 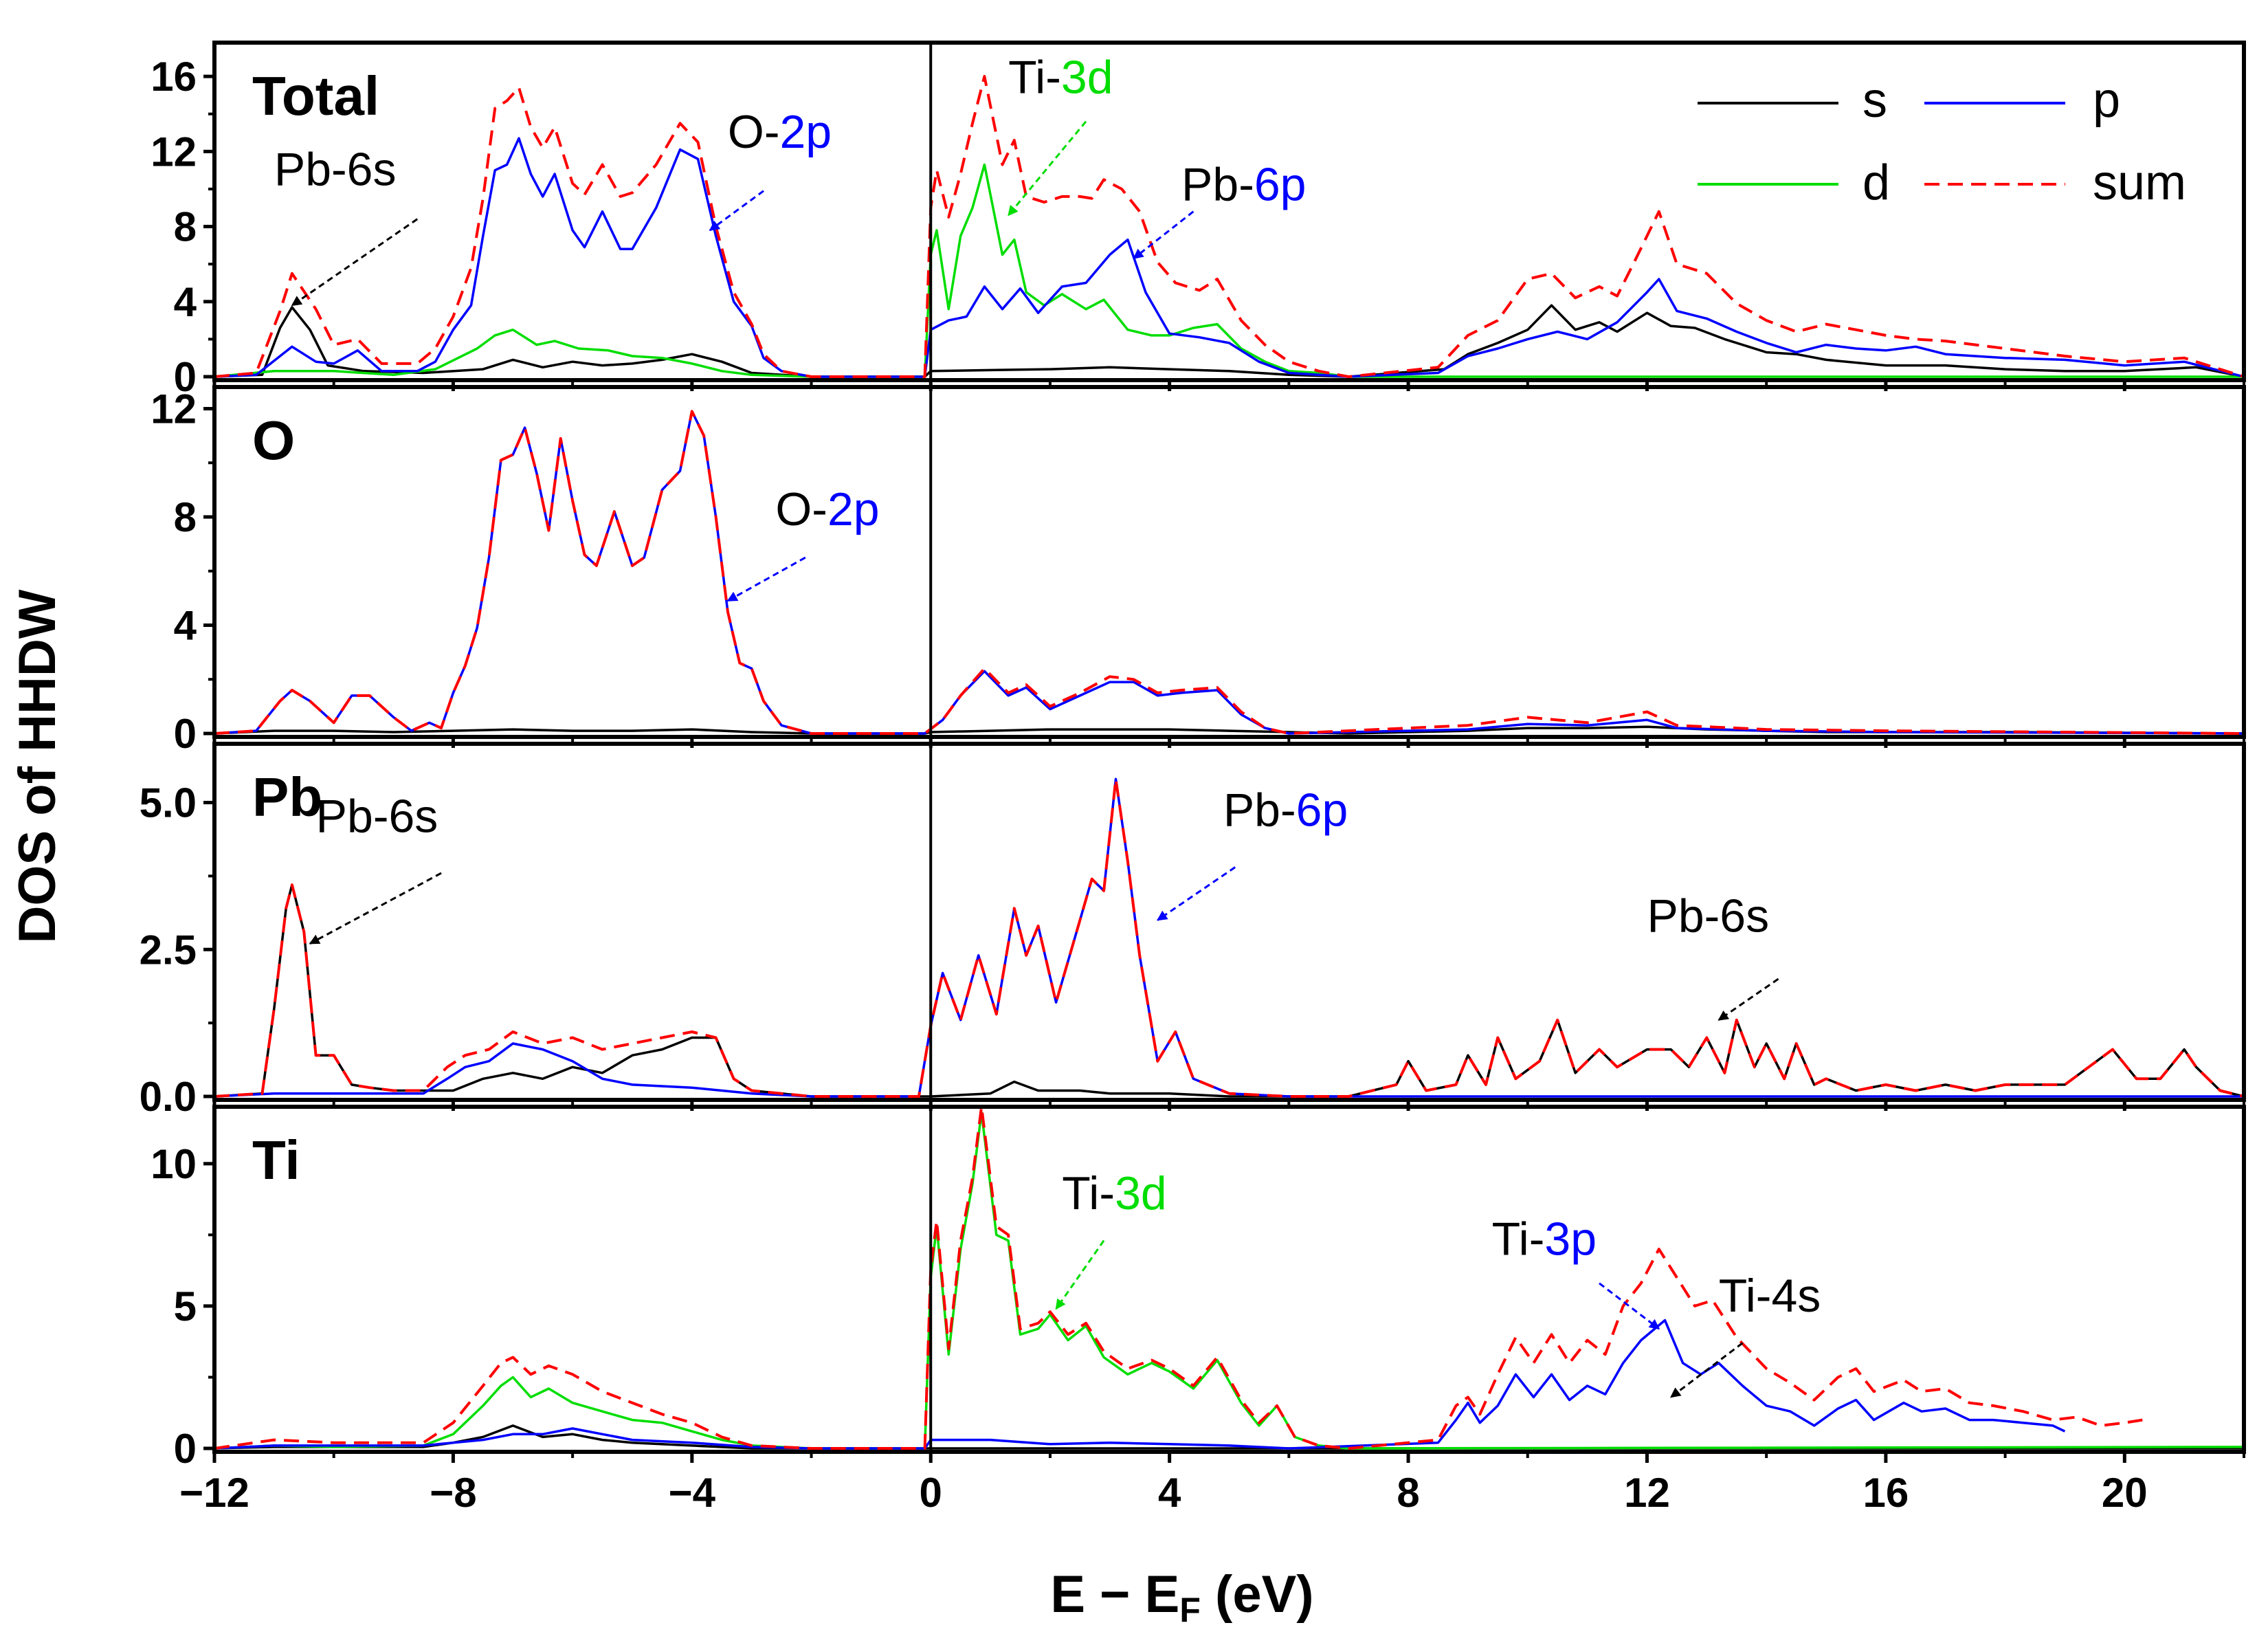 I want to click on annotation-label: Ti-3p, so click(x=1545, y=1239).